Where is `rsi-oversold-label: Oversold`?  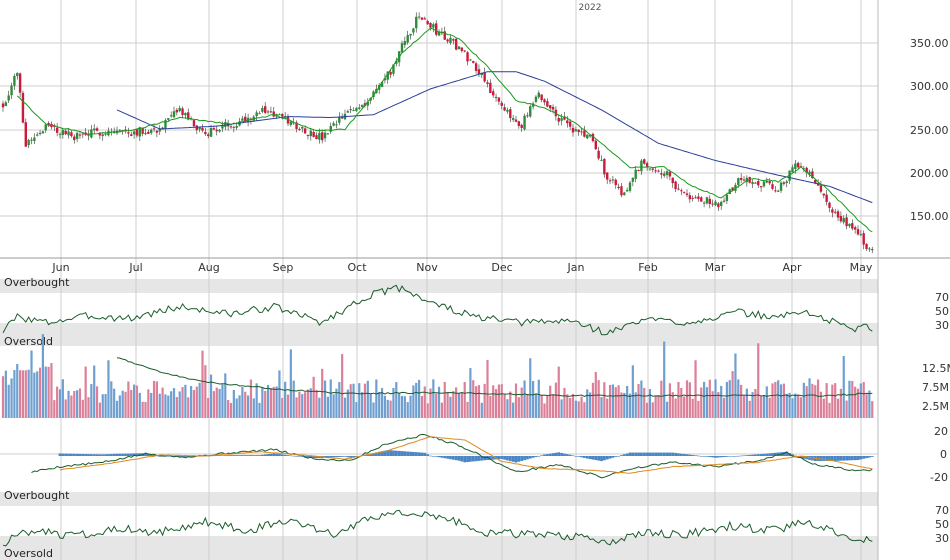 rsi-oversold-label: Oversold is located at coordinates (28, 341).